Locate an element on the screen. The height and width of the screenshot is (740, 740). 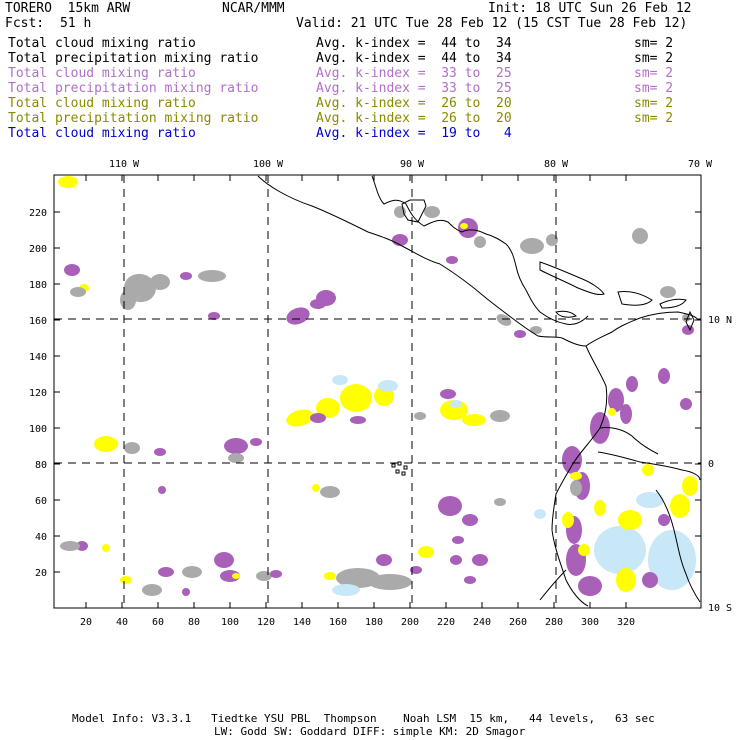
x-tick-label: 320 is located at coordinates (626, 622).